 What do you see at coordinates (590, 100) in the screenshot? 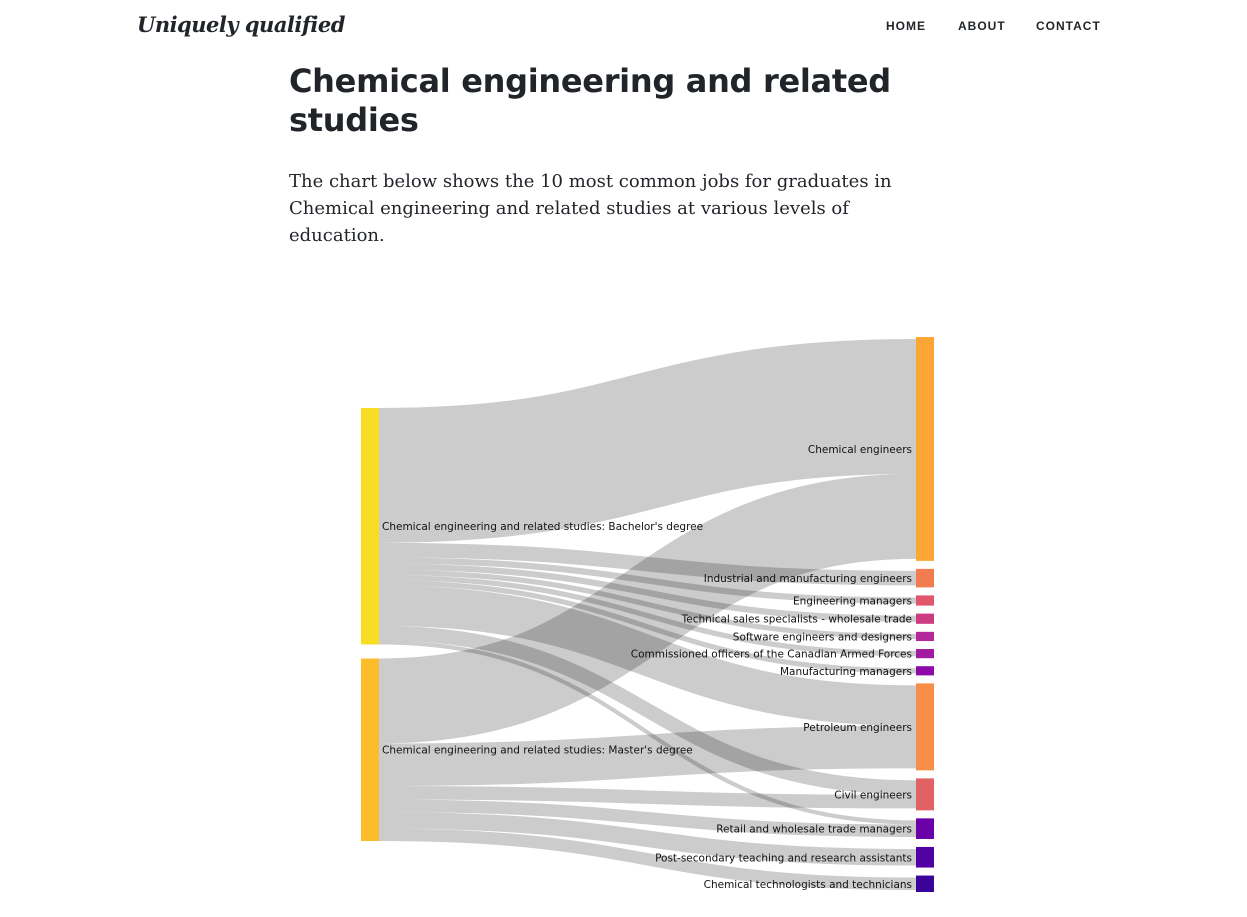
I see `page-title: Chemical engineering and related studies` at bounding box center [590, 100].